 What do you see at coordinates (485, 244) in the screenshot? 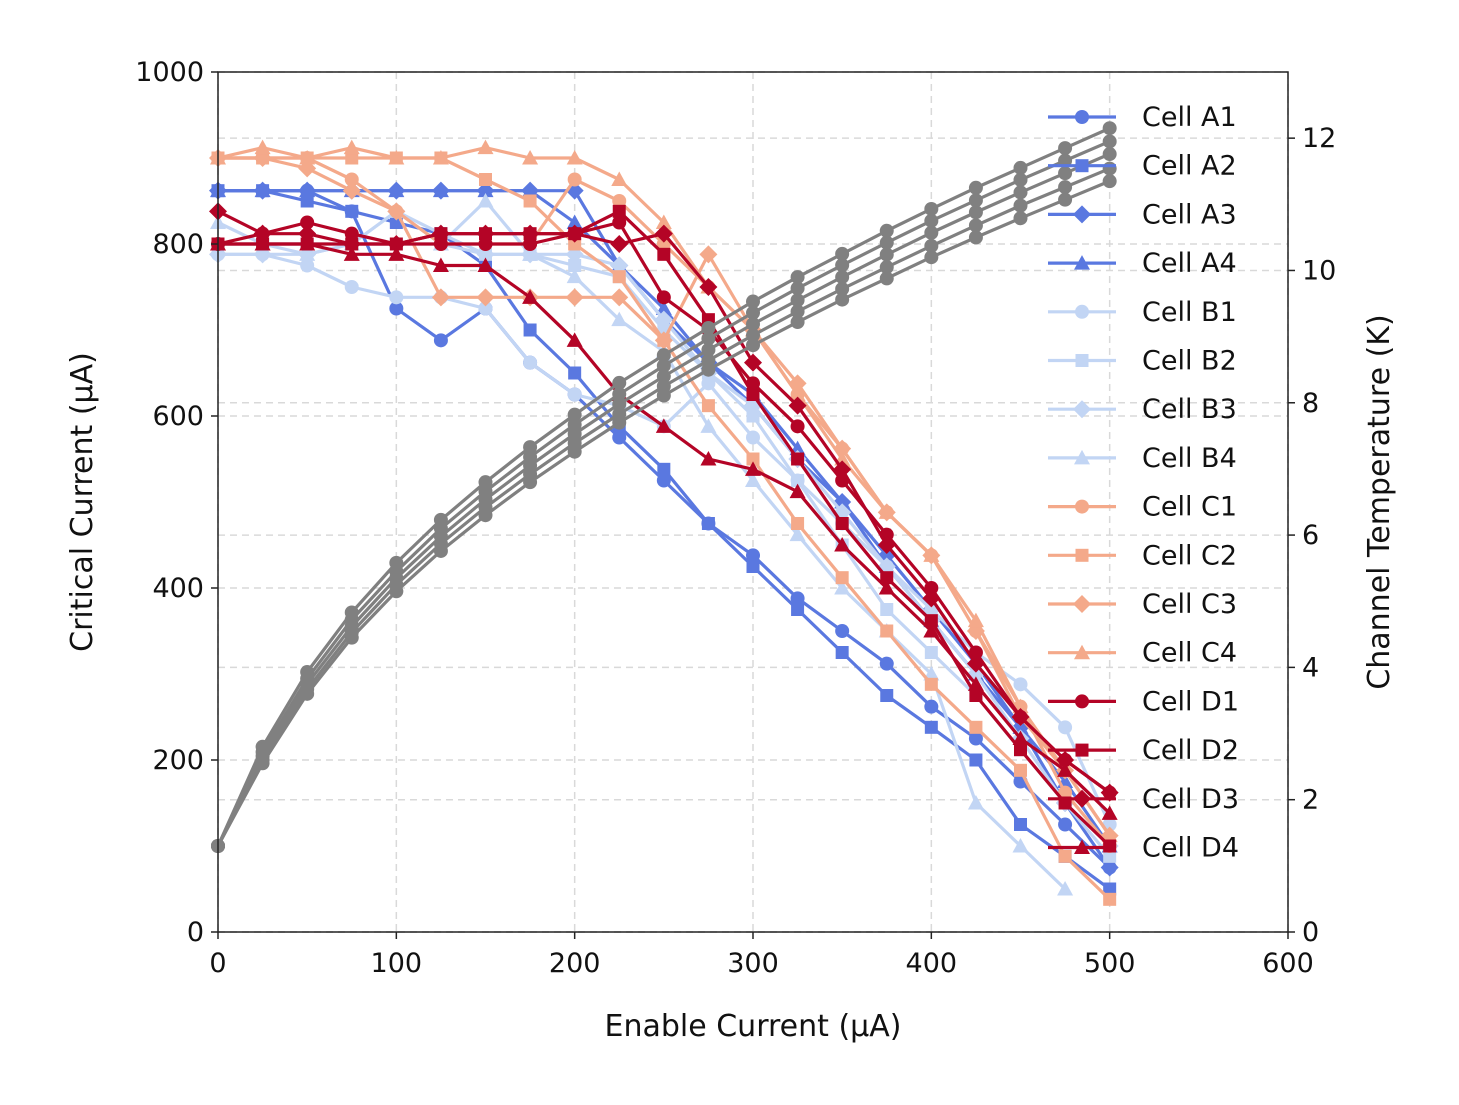
I see `cell-13-point` at bounding box center [485, 244].